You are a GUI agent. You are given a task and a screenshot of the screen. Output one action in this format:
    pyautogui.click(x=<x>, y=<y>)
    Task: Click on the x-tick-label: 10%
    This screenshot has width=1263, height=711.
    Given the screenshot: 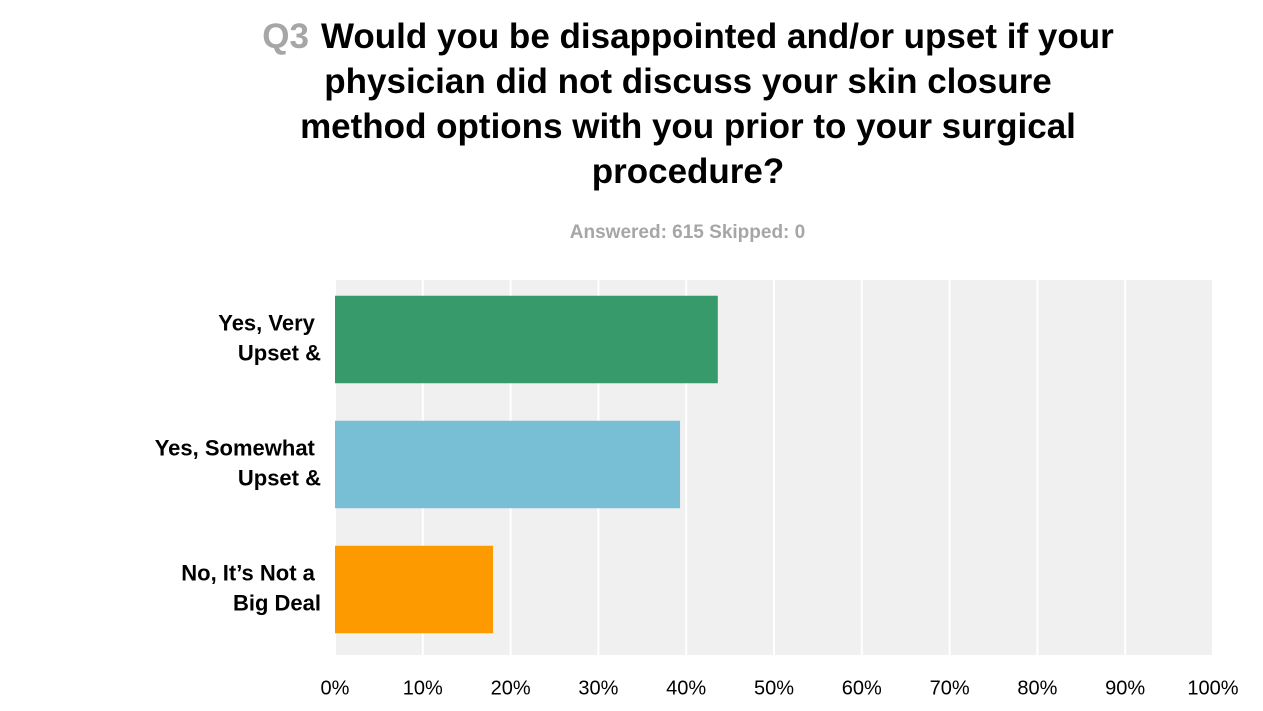 What is the action you would take?
    pyautogui.click(x=423, y=688)
    